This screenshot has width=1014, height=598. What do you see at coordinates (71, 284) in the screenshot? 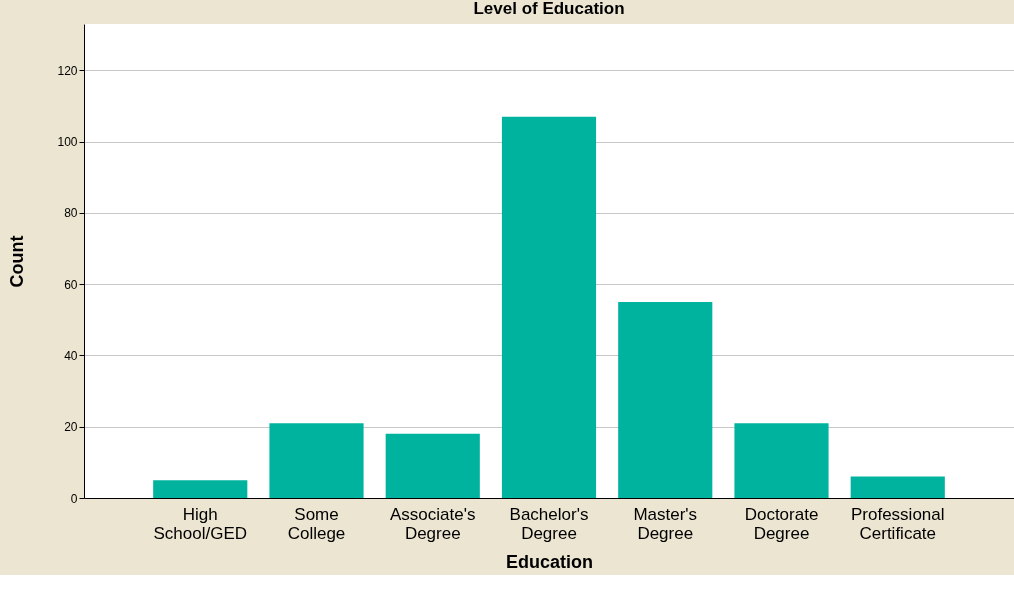
I see `y-tick-label: 60` at bounding box center [71, 284].